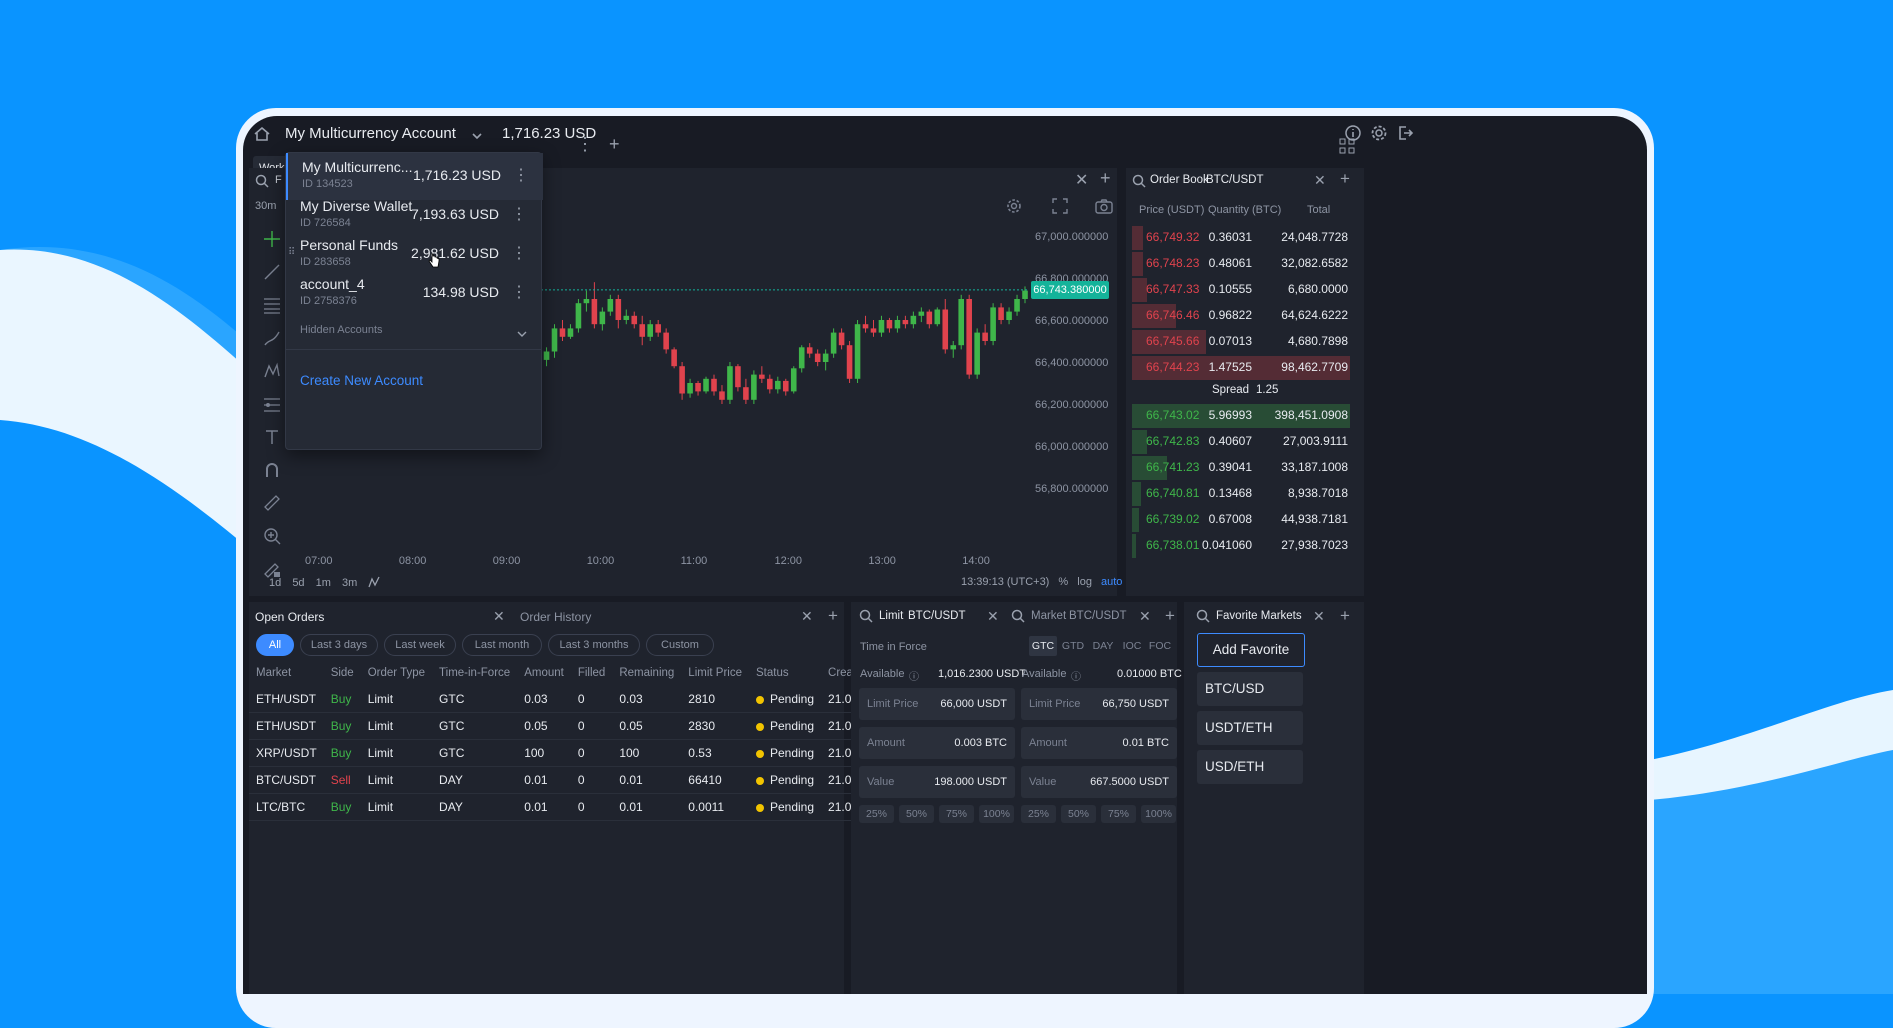  What do you see at coordinates (1132, 646) in the screenshot?
I see `tif-ioc: IOC` at bounding box center [1132, 646].